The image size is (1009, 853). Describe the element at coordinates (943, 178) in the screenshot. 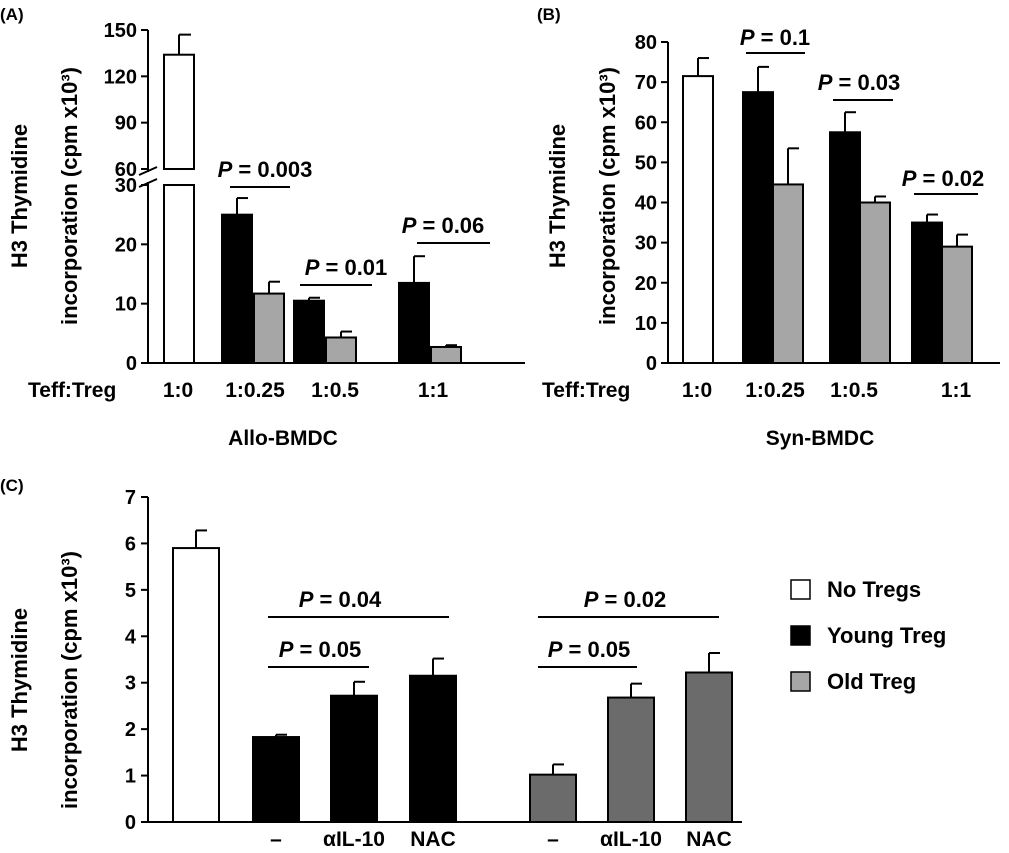

I see `panel-b-p-value: P = 0.02` at that location.